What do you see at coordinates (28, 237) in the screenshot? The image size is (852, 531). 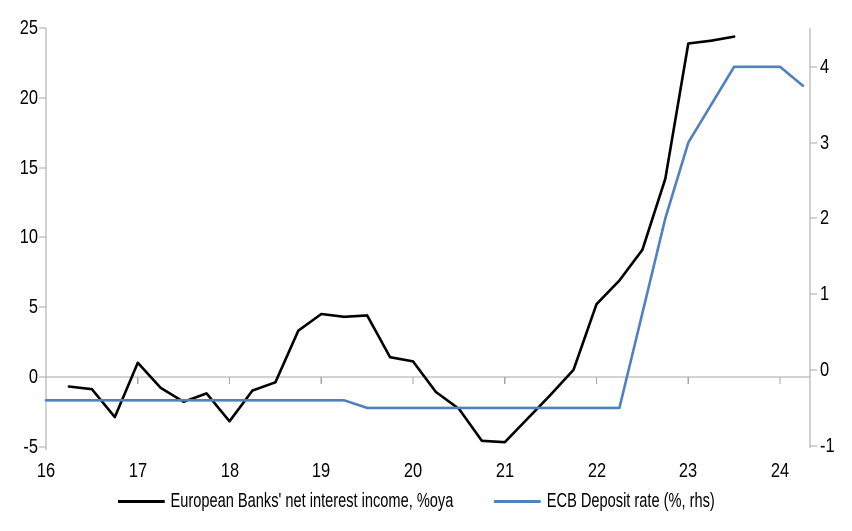 I see `left-axis-label: 10` at bounding box center [28, 237].